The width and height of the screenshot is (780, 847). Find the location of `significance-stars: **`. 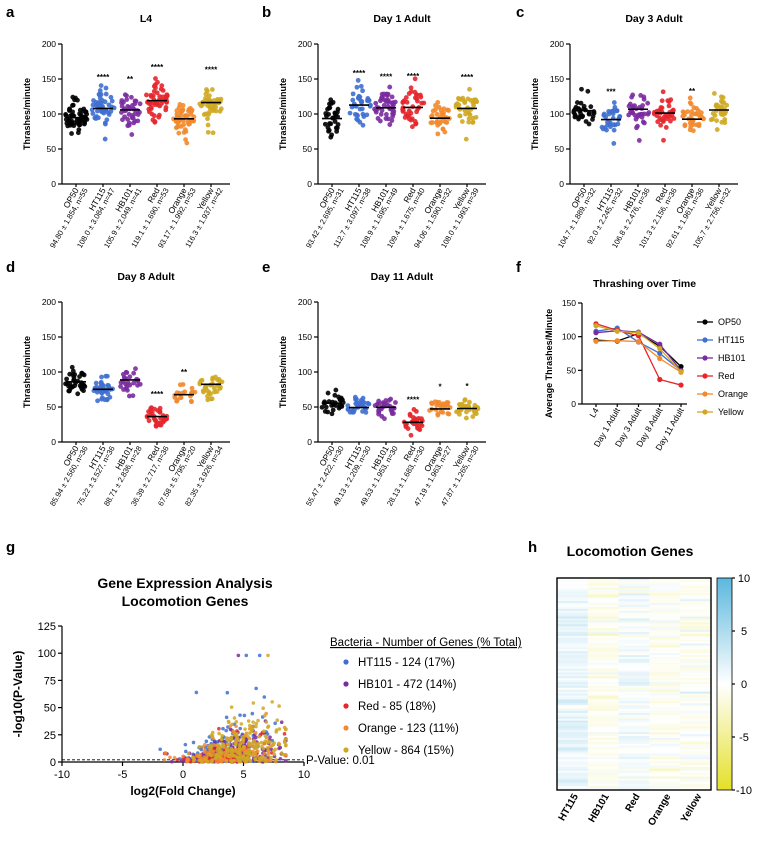

significance-stars: ** is located at coordinates (692, 91).